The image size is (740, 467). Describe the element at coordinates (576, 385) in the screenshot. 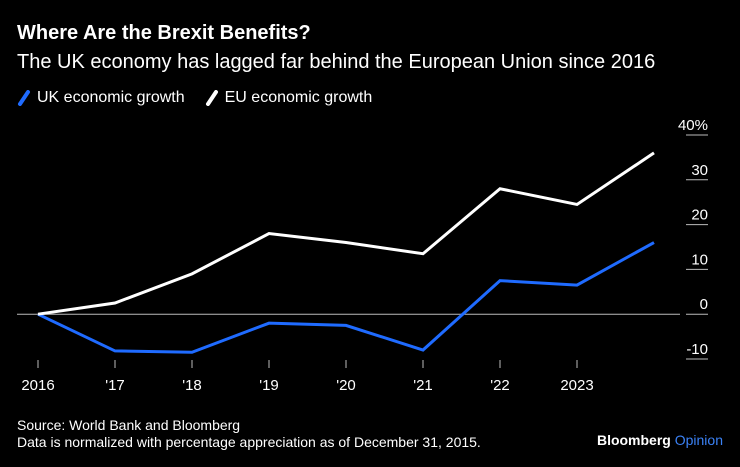

I see `x-tick-label: 2023` at that location.